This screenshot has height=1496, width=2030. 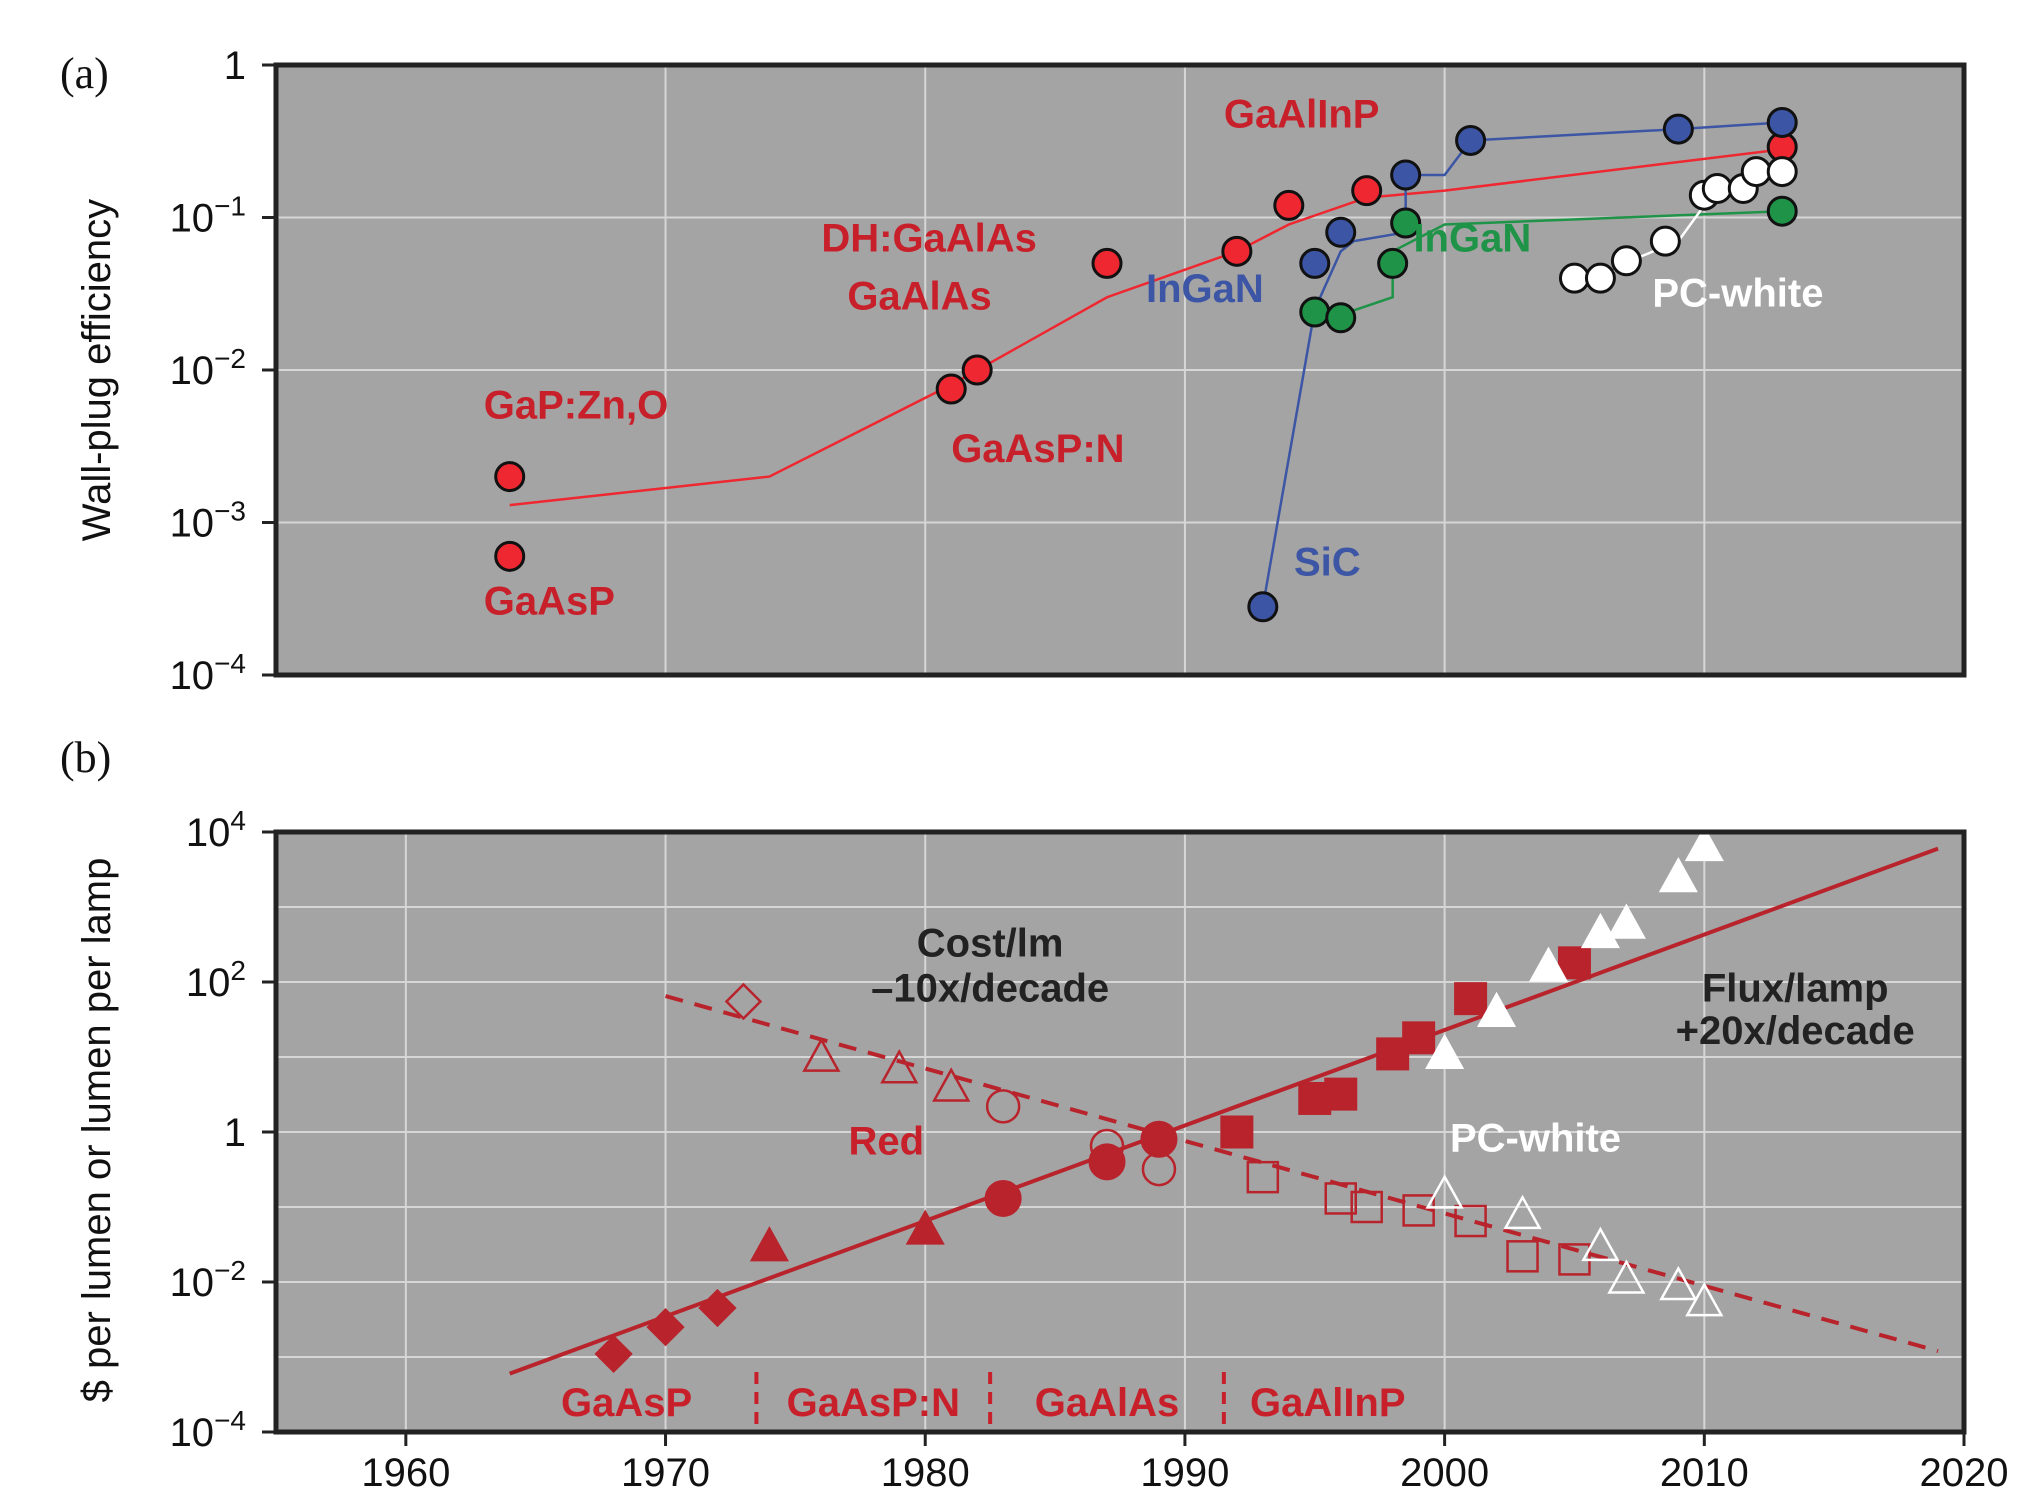 What do you see at coordinates (1184, 1473) in the screenshot?
I see `x-tick-label: 1990` at bounding box center [1184, 1473].